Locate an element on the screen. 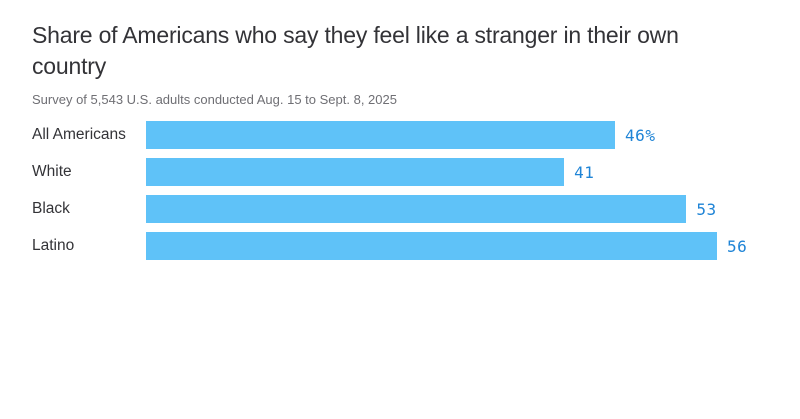 This screenshot has height=419, width=800. category-label: Latino is located at coordinates (53, 245).